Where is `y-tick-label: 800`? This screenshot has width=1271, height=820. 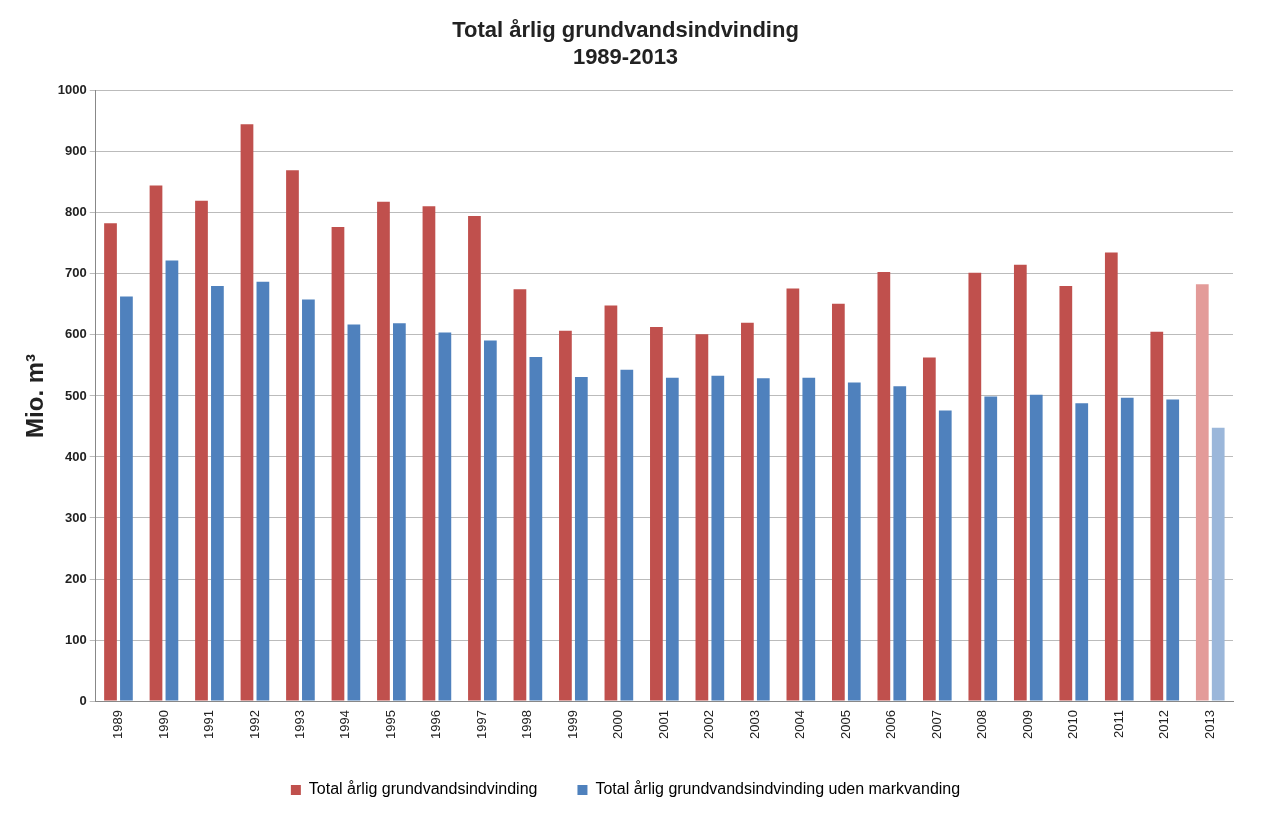 y-tick-label: 800 is located at coordinates (76, 212).